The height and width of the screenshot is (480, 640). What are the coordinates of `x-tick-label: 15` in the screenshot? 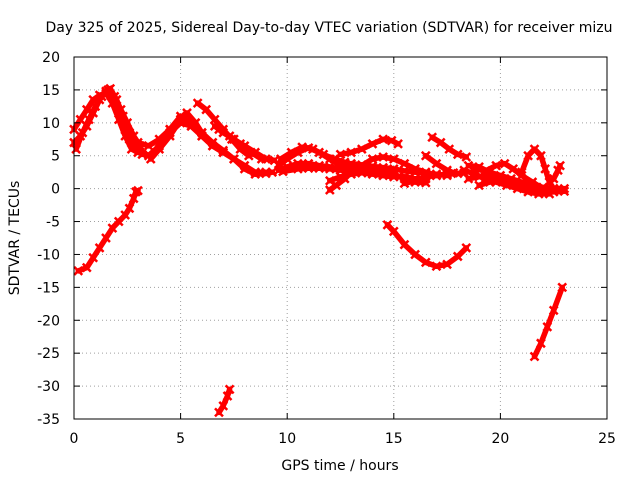 It's located at (394, 439).